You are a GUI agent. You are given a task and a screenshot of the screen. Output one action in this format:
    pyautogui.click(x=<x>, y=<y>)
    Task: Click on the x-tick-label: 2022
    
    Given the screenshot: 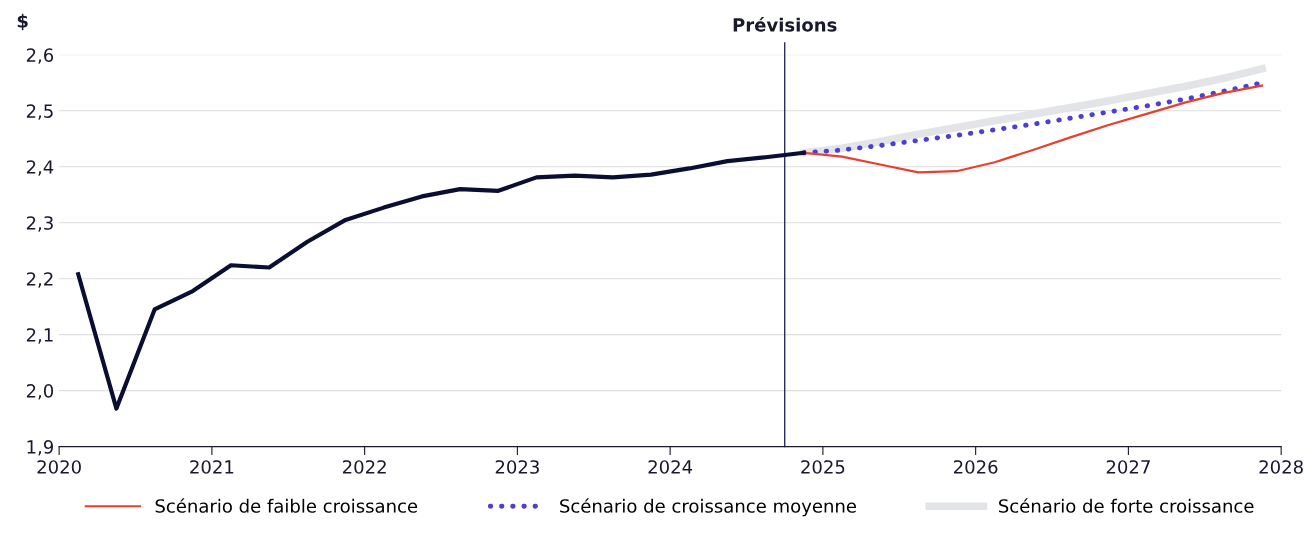 What is the action you would take?
    pyautogui.click(x=364, y=467)
    